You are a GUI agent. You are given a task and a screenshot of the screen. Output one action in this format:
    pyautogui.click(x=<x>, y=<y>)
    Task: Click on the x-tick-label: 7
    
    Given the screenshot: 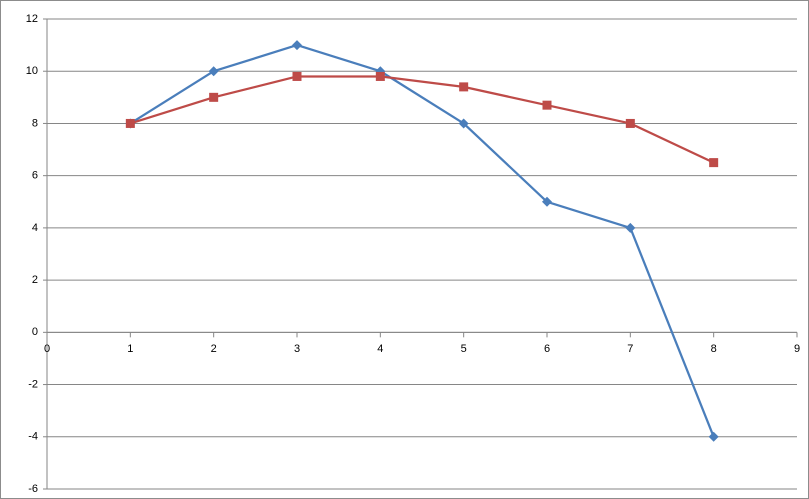 What is the action you would take?
    pyautogui.click(x=630, y=349)
    